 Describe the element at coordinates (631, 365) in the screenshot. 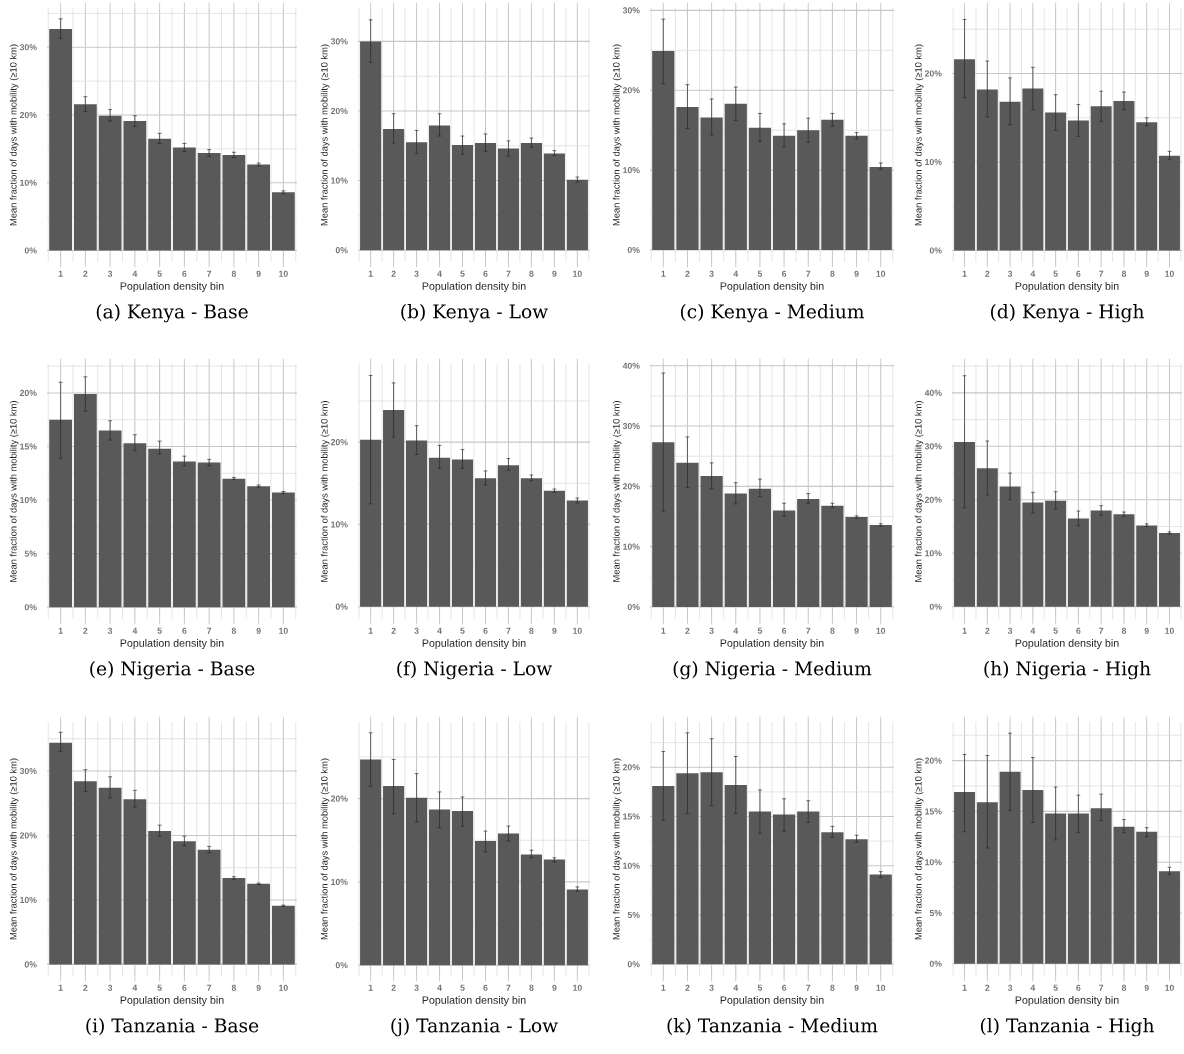

I see `y-tick-label: 40%` at that location.